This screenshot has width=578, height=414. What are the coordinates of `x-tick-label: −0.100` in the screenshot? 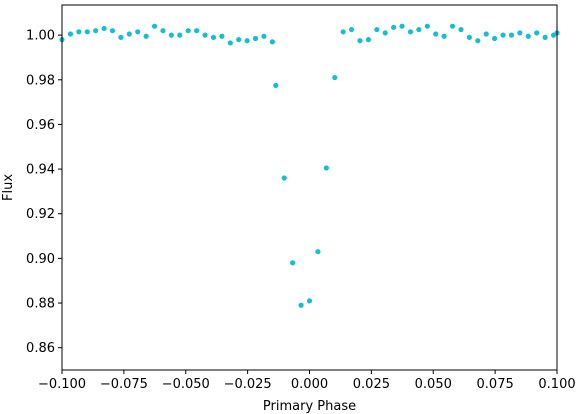 It's located at (62, 384).